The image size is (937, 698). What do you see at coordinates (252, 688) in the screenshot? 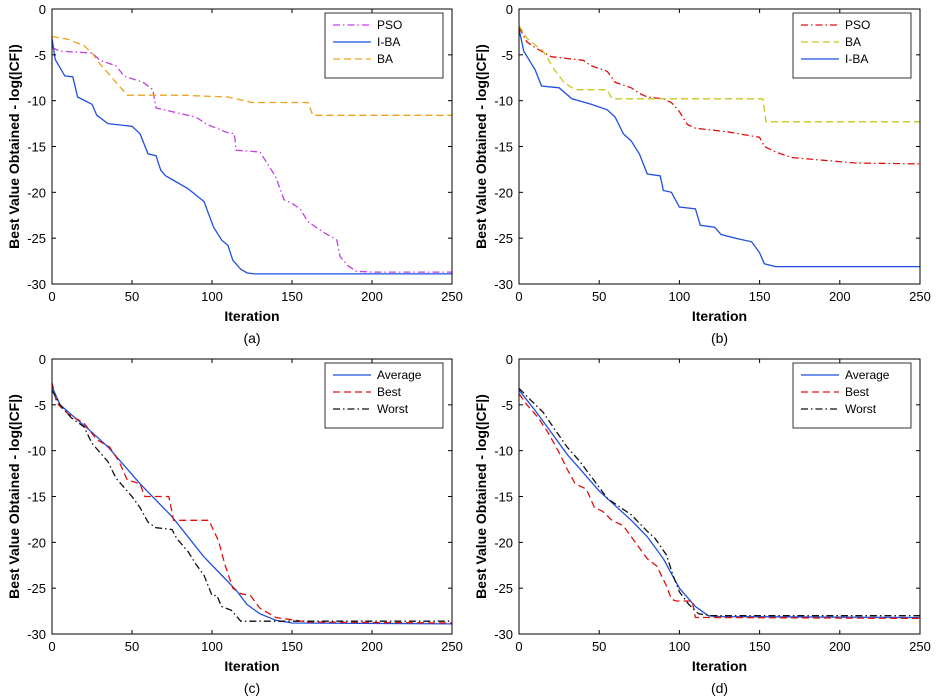
I see `chart-2-caption: (c)` at bounding box center [252, 688].